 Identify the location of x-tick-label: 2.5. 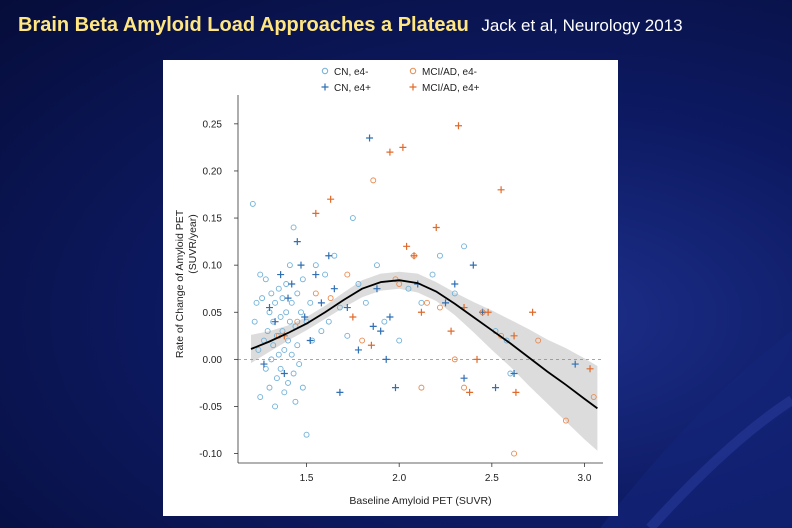
(492, 478).